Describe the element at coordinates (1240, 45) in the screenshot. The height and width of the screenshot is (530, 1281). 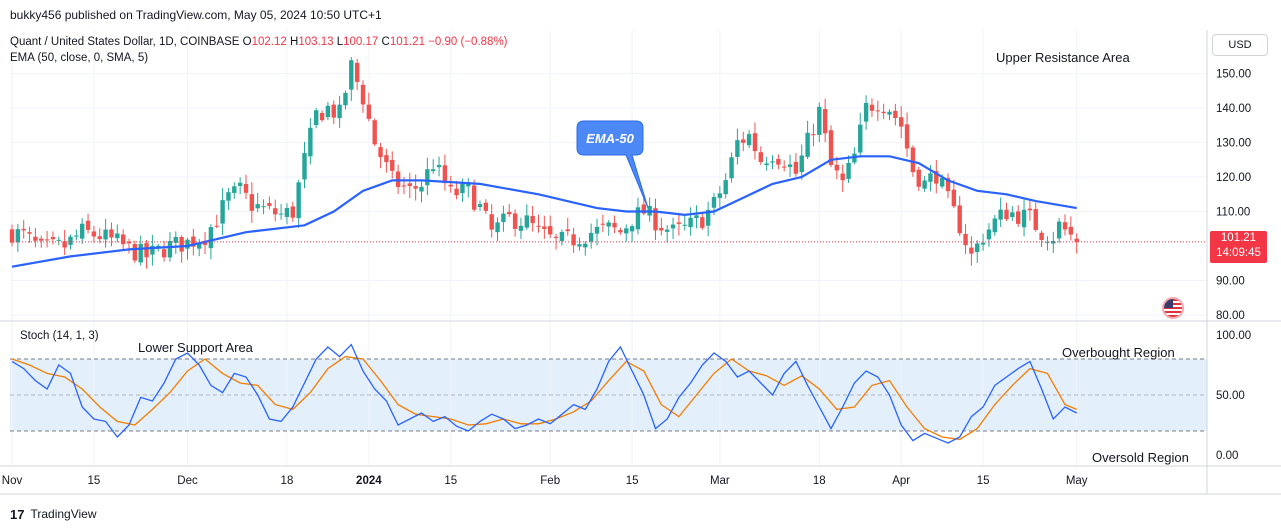
I see `currency-selector: USD` at that location.